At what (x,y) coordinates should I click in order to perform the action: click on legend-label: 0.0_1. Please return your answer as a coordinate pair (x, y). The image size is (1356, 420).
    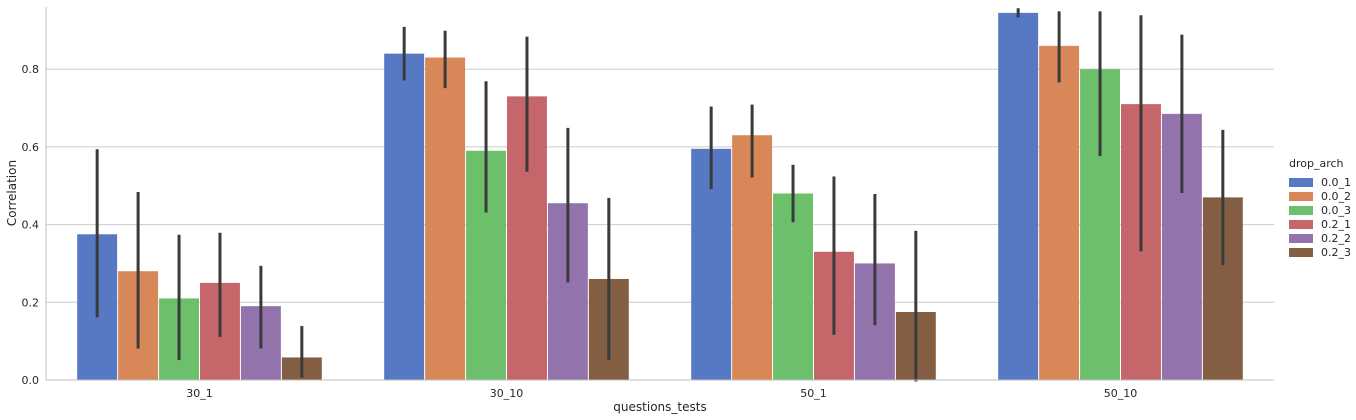
    Looking at the image, I should click on (1336, 182).